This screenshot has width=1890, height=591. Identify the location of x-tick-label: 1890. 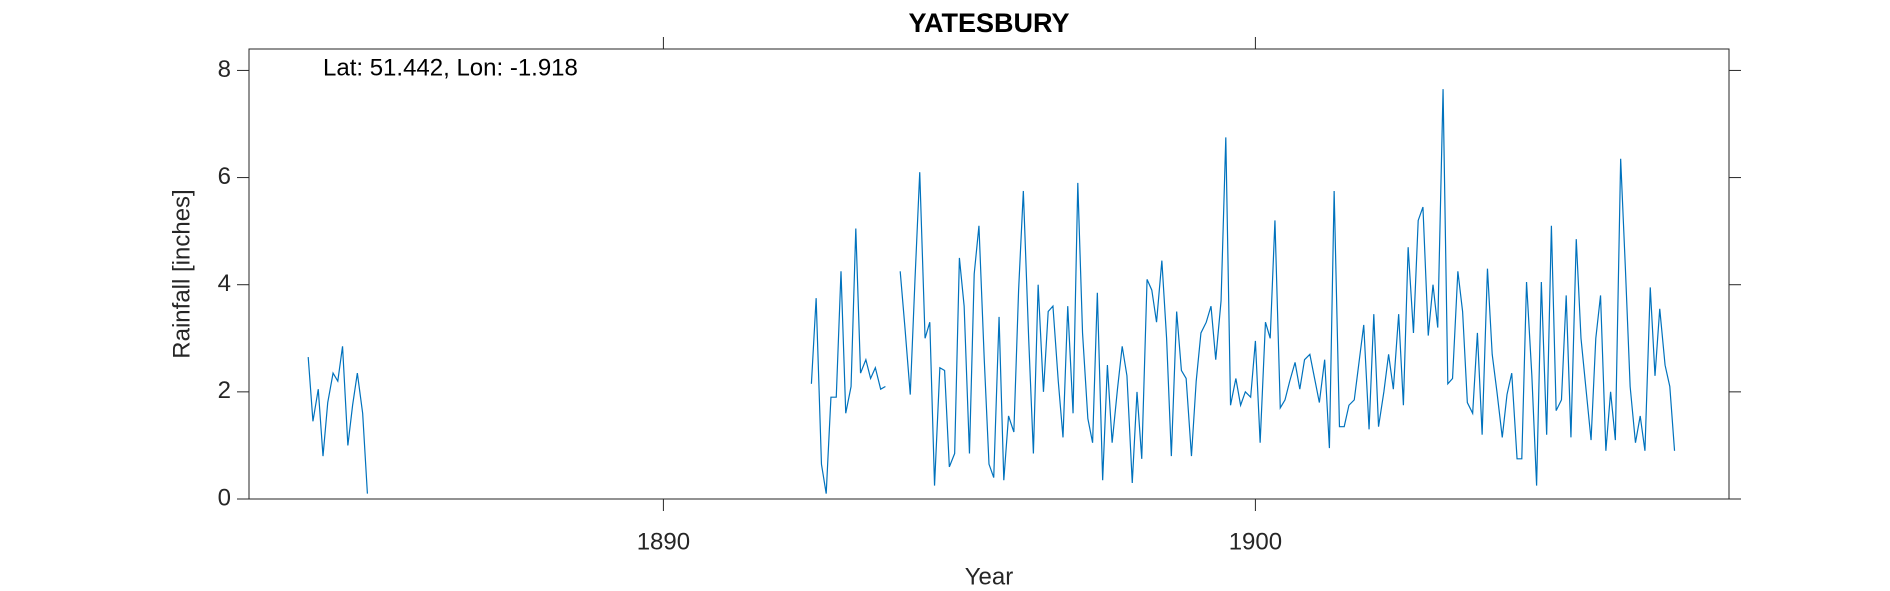
(663, 541).